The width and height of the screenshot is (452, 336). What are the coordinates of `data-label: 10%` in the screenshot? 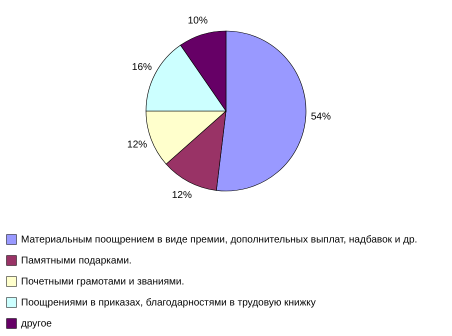 It's located at (198, 20).